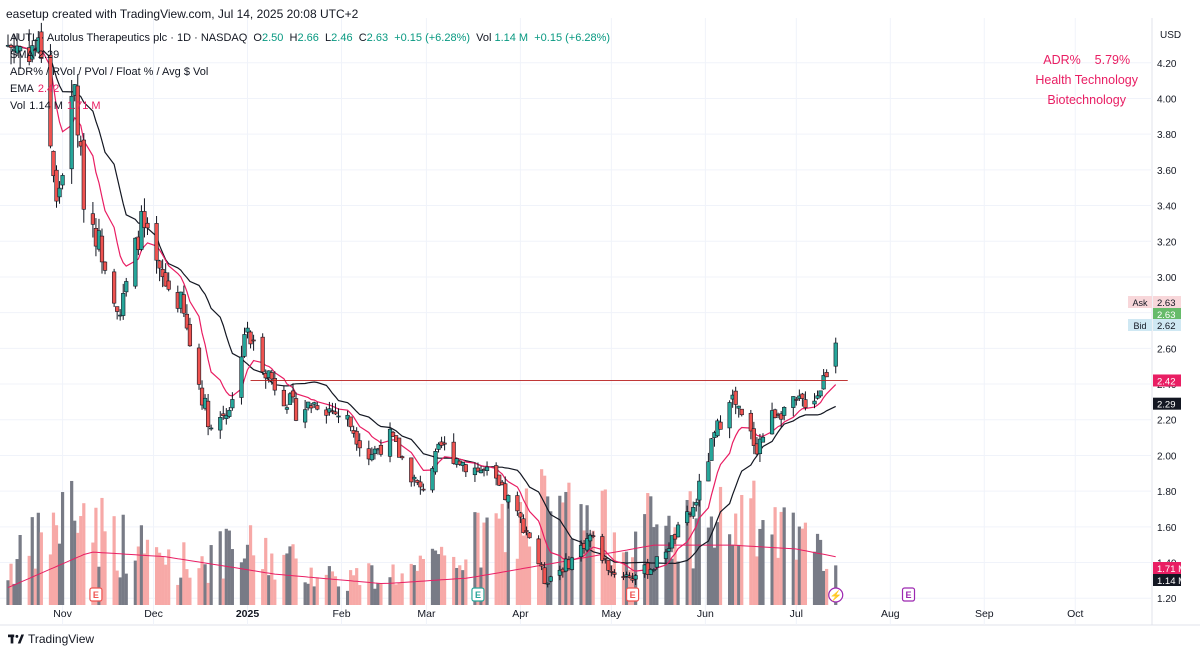 This screenshot has width=1200, height=653. I want to click on vol-change-value: +0.15 (+6.28%), so click(572, 38).